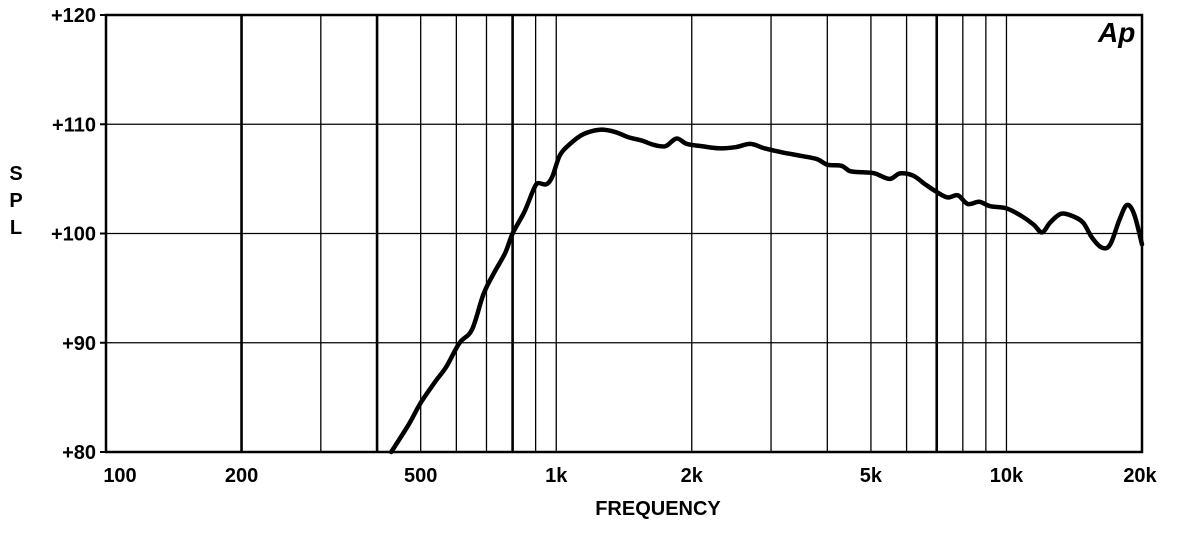 The width and height of the screenshot is (1200, 551). I want to click on y-axis-title: SPL, so click(15, 201).